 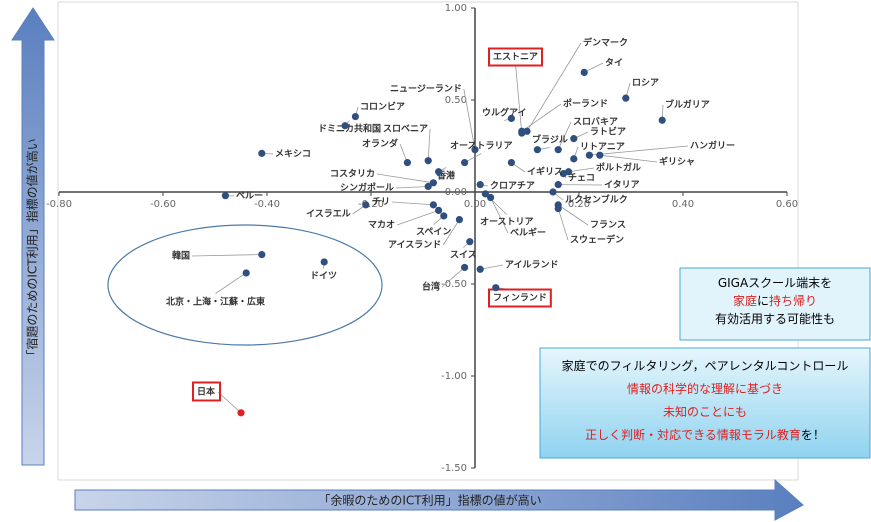 What do you see at coordinates (381, 202) in the screenshot?
I see `point-label: チリ` at bounding box center [381, 202].